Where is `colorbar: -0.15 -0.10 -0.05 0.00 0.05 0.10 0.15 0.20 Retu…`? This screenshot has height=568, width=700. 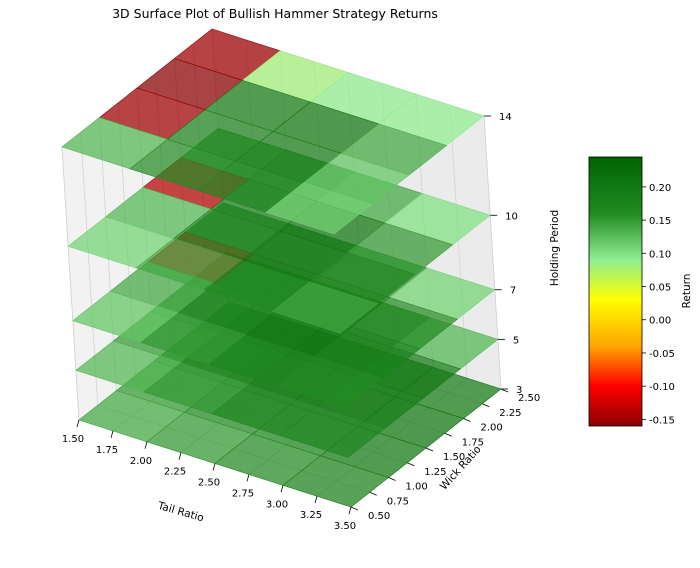
colorbar: -0.15 -0.10 -0.05 0.00 0.05 0.10 0.15 0.20 Retu… is located at coordinates (640, 291).